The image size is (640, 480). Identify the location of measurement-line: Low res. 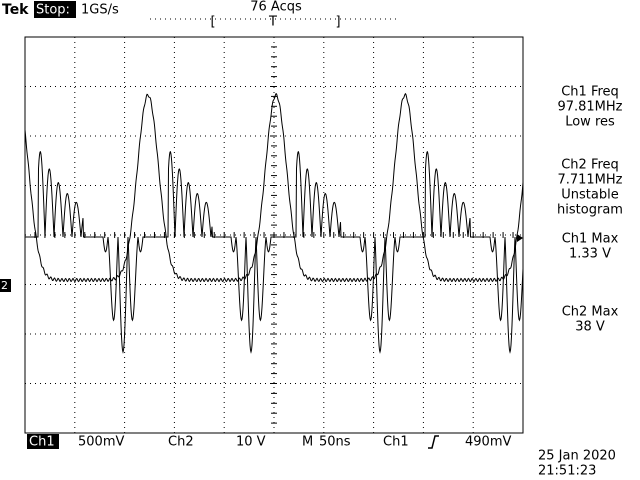
(590, 122).